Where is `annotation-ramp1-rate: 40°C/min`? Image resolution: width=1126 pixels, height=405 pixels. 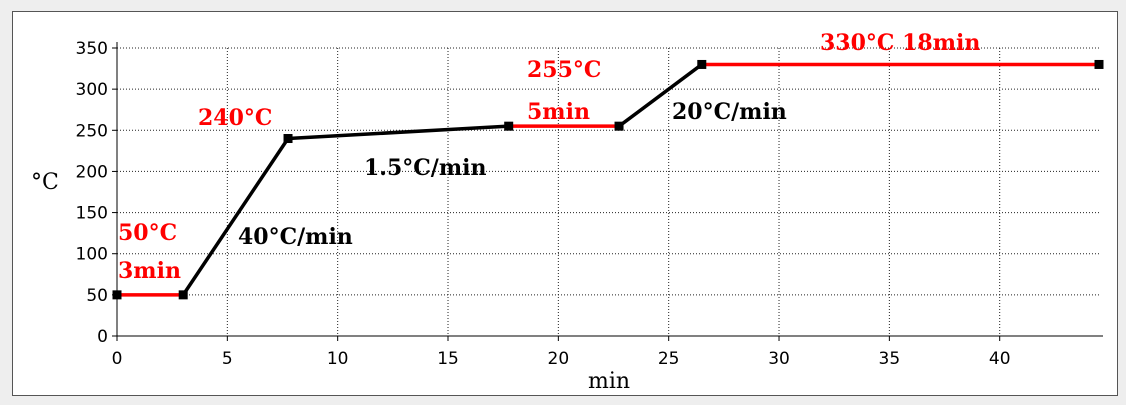
annotation-ramp1-rate: 40°C/min is located at coordinates (295, 237).